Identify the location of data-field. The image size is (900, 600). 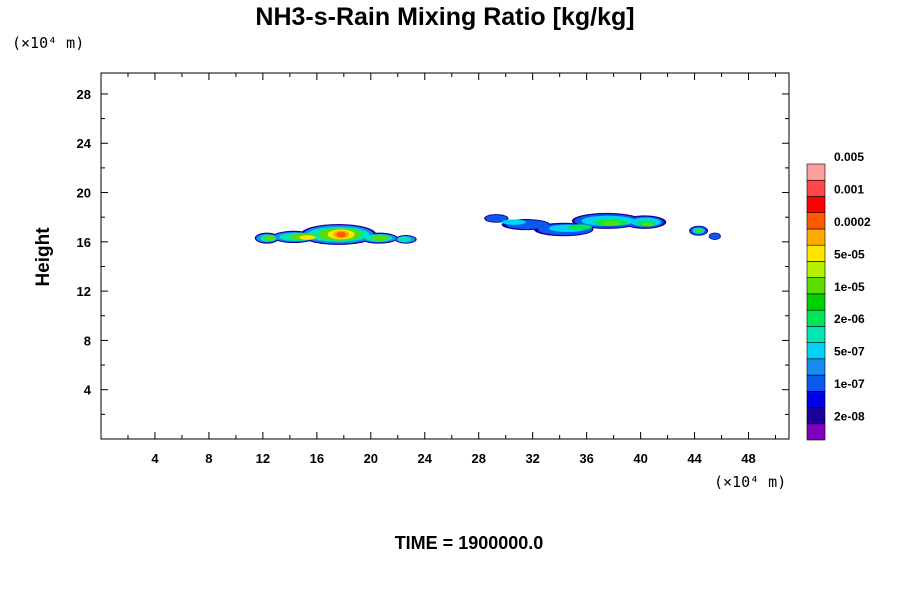
(487, 228).